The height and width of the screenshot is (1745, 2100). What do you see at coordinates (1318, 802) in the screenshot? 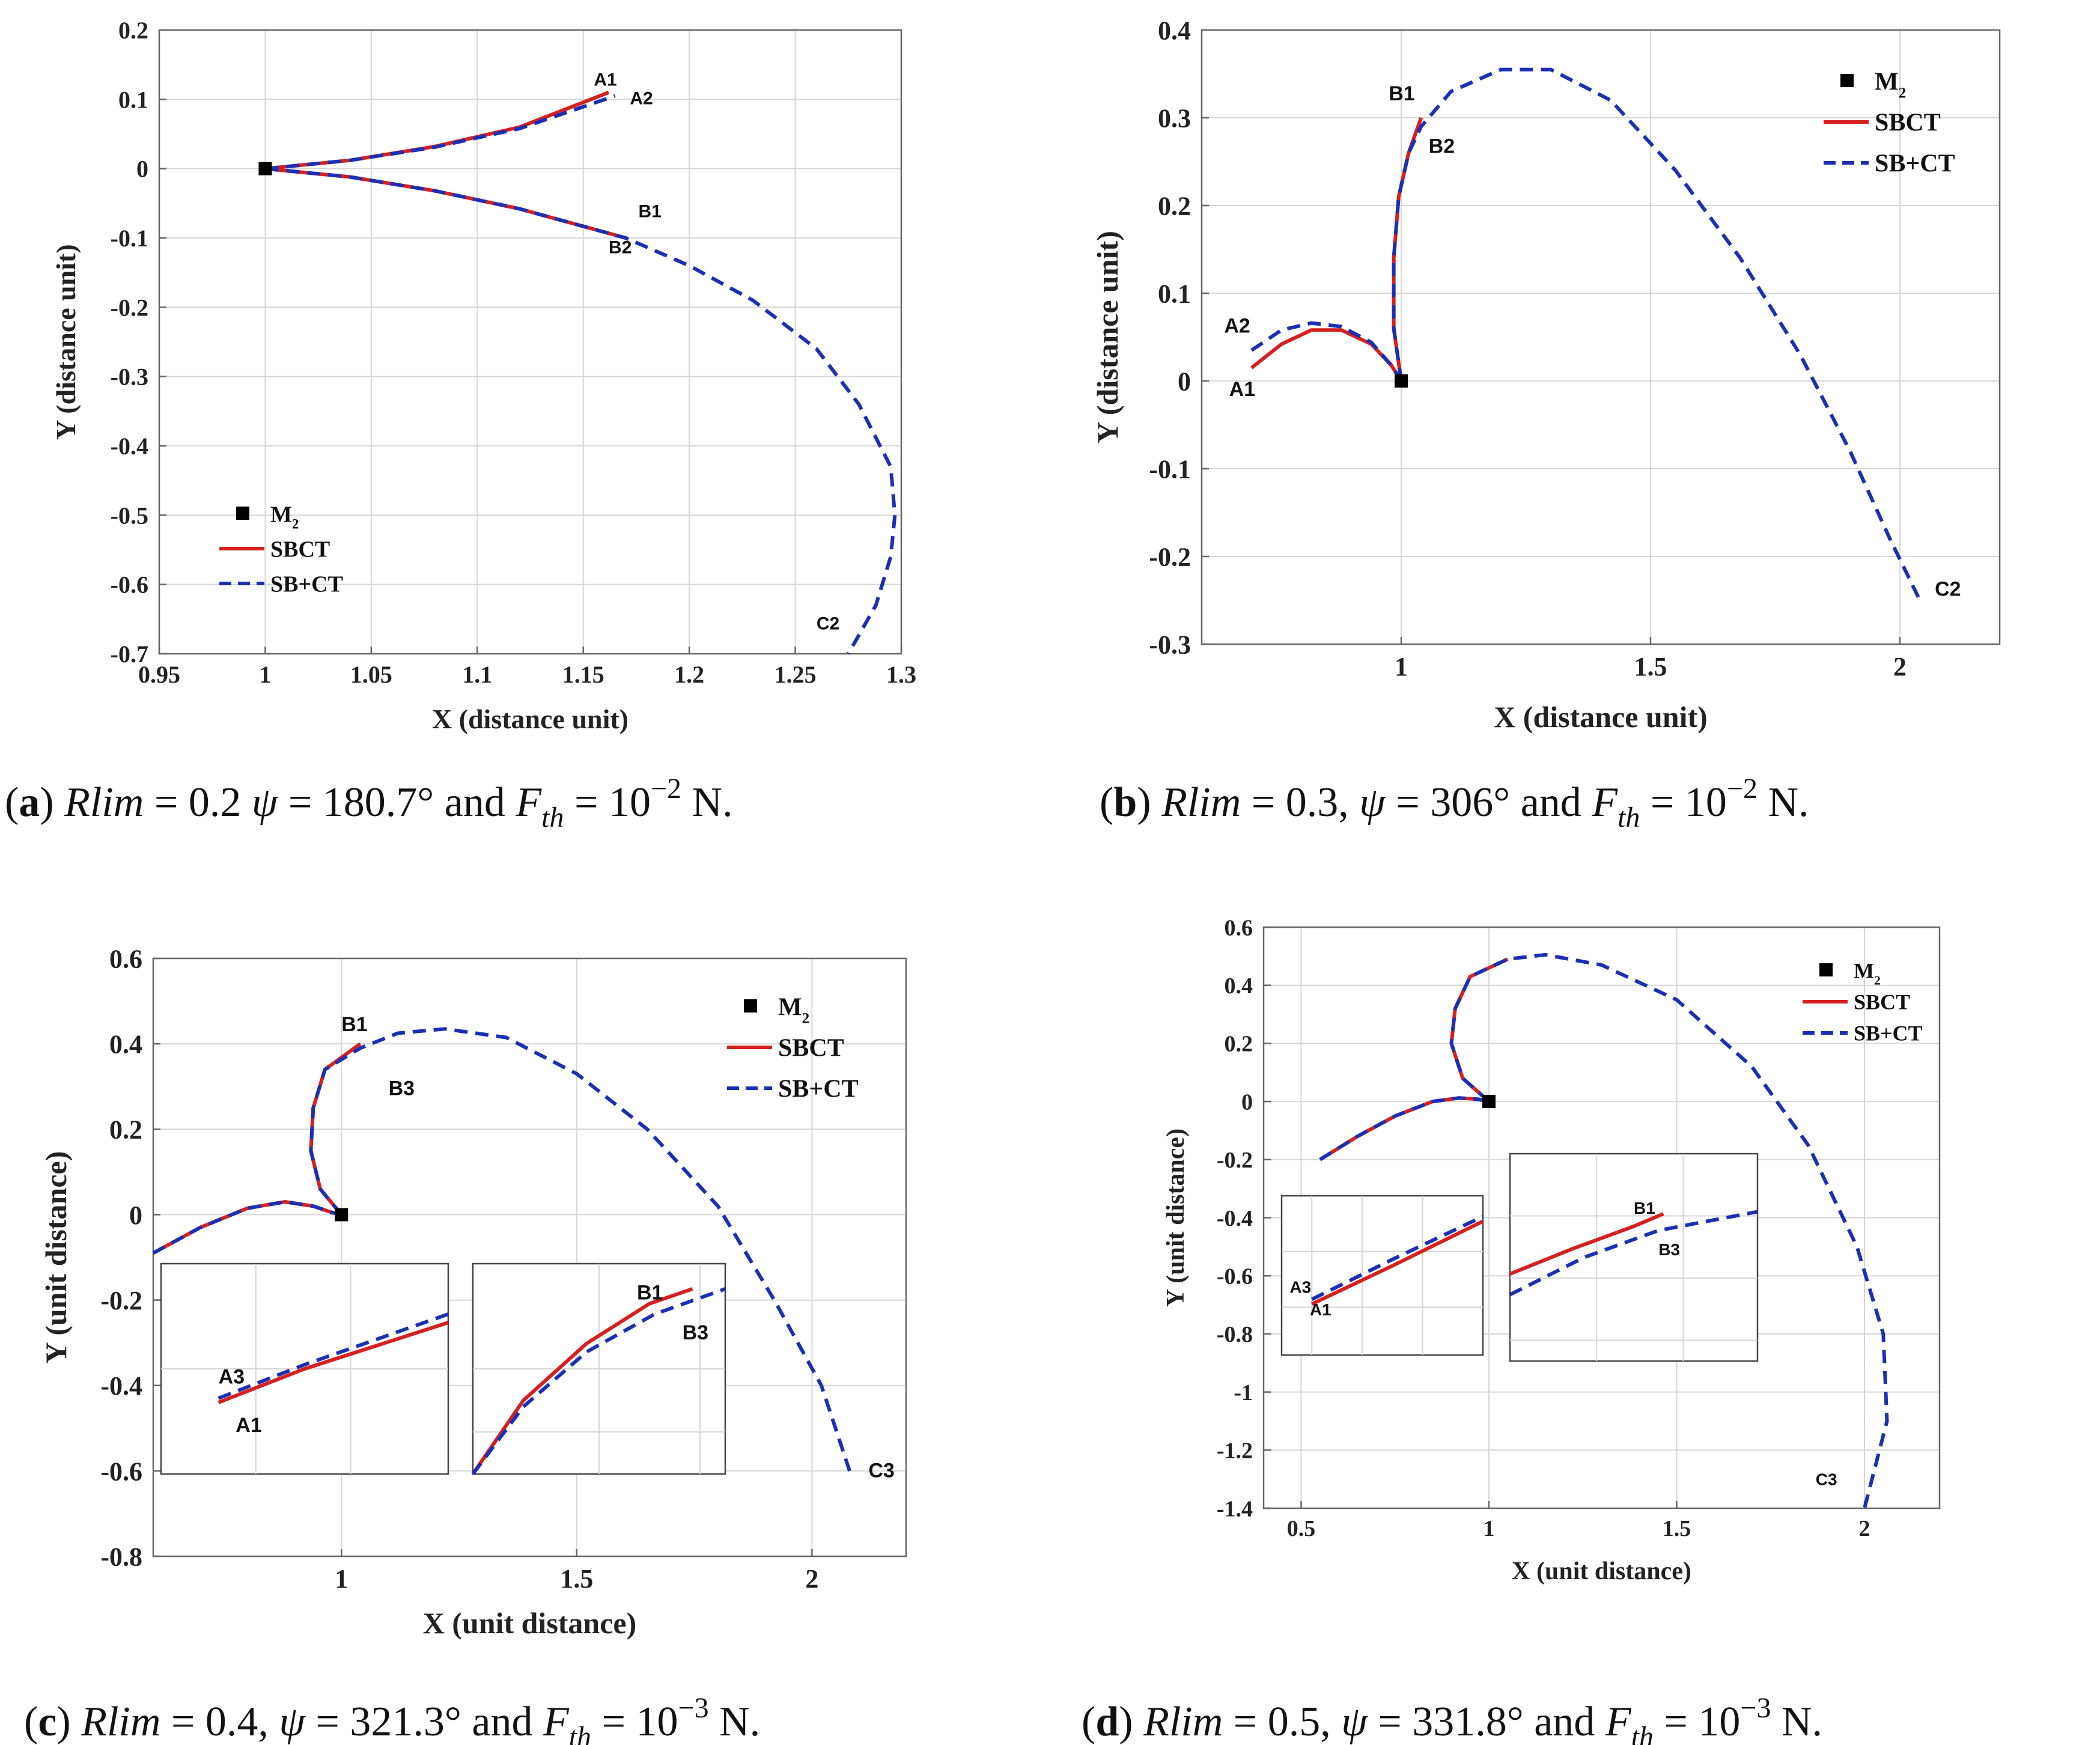
I see `caption-value: 0.3,` at bounding box center [1318, 802].